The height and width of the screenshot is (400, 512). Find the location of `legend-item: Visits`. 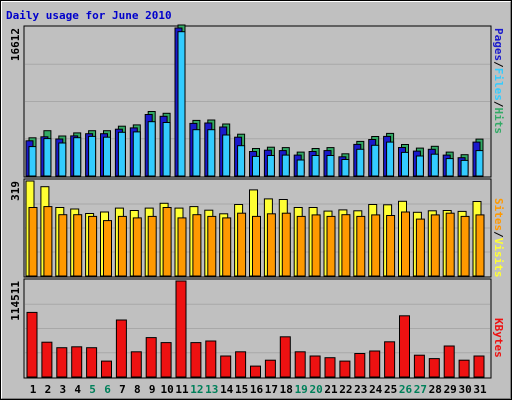

legend-item: Visits is located at coordinates (498, 258).